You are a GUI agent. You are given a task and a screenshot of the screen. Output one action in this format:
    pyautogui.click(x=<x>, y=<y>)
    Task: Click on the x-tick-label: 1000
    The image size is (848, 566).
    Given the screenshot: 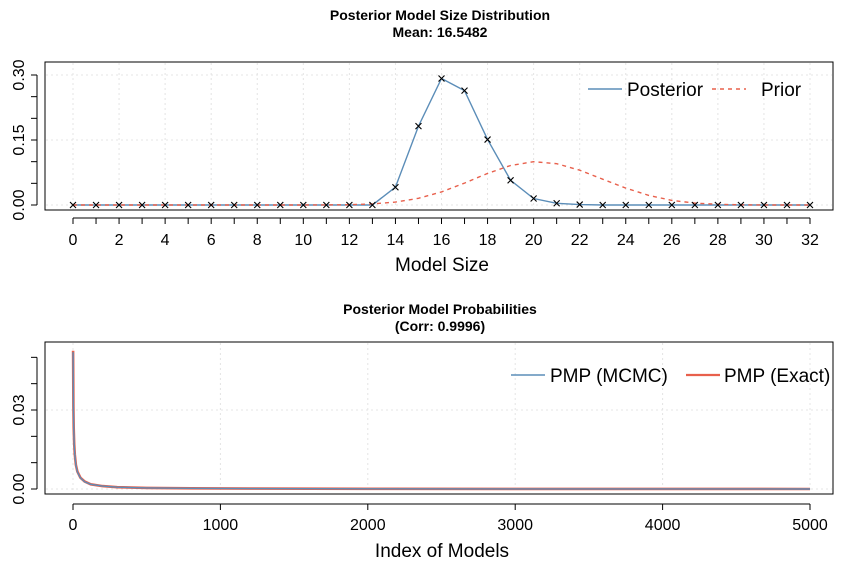 What is the action you would take?
    pyautogui.click(x=221, y=525)
    